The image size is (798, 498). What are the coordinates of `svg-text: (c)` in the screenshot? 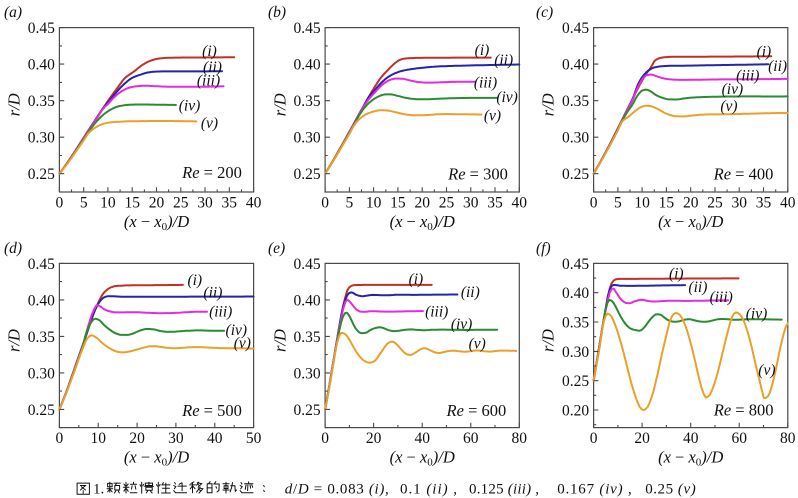 It's located at (544, 12).